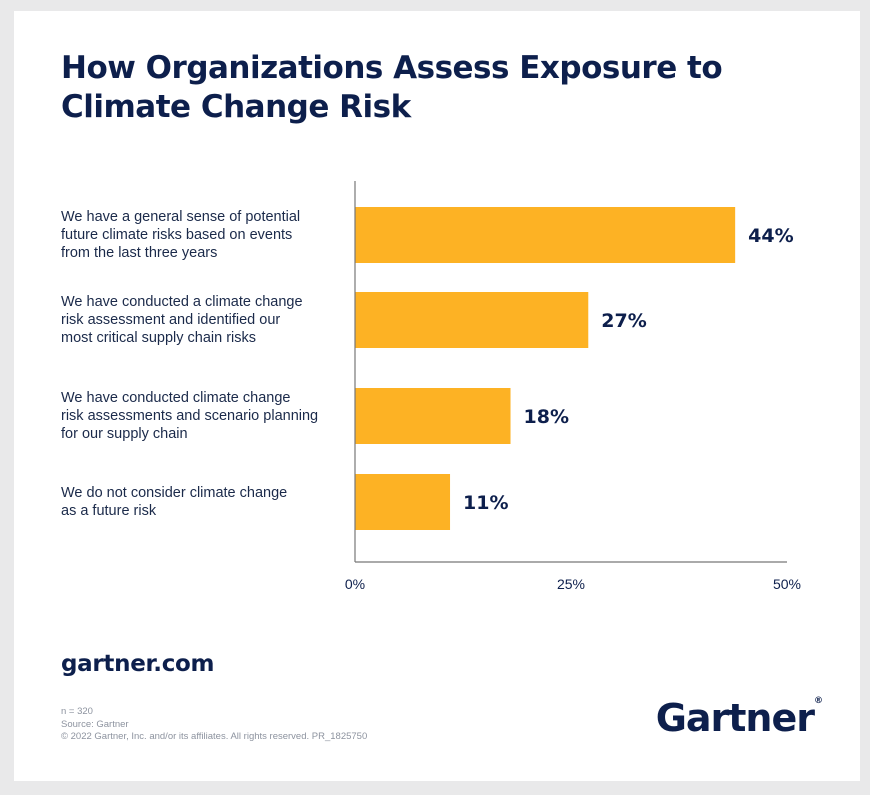 The image size is (870, 795). I want to click on gartner-logo: Gartner®, so click(739, 718).